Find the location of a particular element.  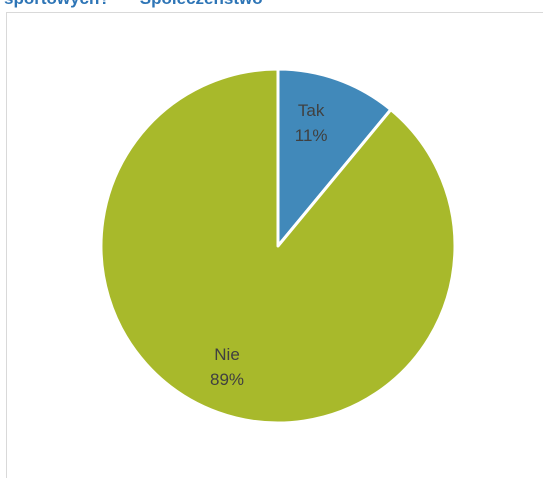

slice-category-label-tak: Tak is located at coordinates (311, 110).